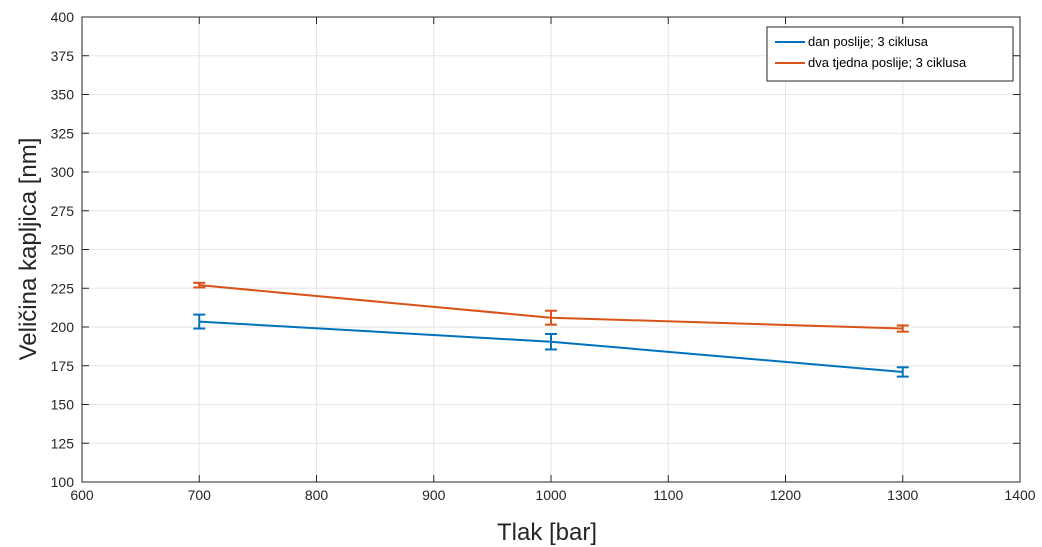 The width and height of the screenshot is (1042, 547). I want to click on y-tick-label: 375, so click(63, 56).